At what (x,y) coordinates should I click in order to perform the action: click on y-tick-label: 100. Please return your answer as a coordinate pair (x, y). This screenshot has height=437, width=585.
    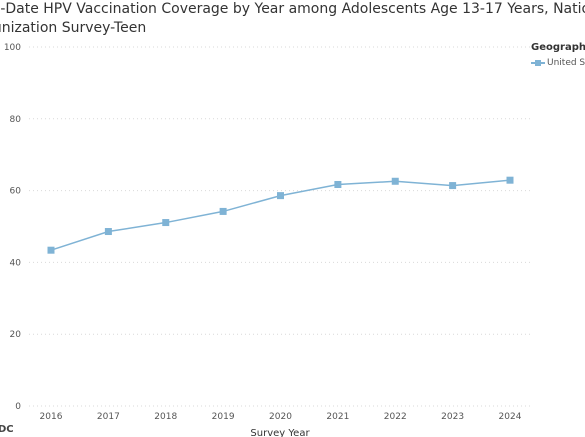
    Looking at the image, I should click on (12, 48).